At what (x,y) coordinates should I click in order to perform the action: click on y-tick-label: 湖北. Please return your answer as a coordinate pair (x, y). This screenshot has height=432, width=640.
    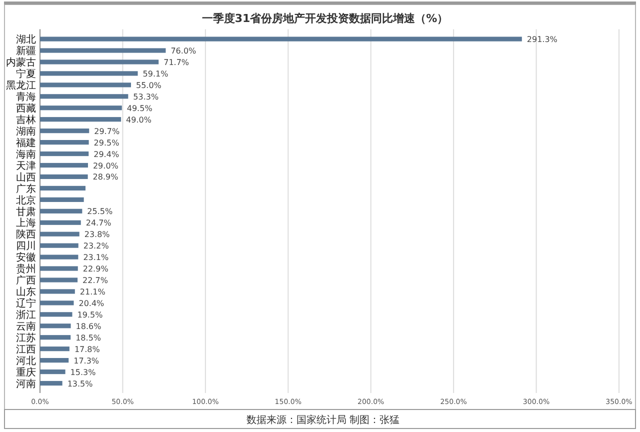
    Looking at the image, I should click on (26, 40).